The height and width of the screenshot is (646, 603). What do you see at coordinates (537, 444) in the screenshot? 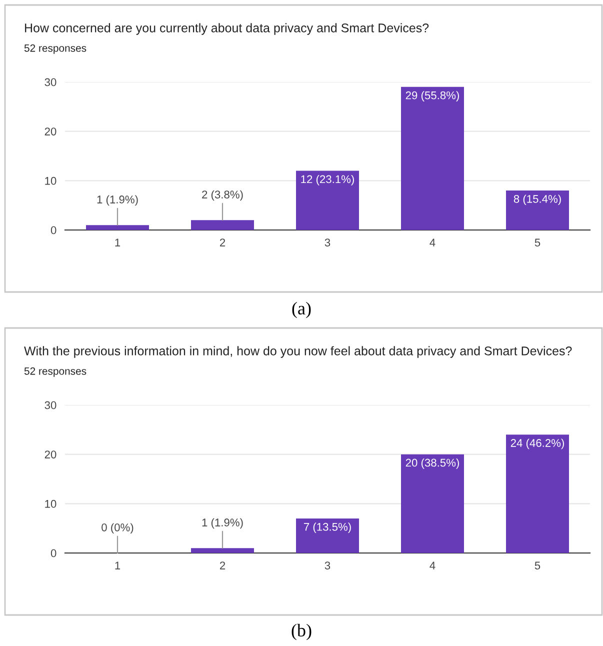
I see `data-label: 24 (46.2%)` at bounding box center [537, 444].